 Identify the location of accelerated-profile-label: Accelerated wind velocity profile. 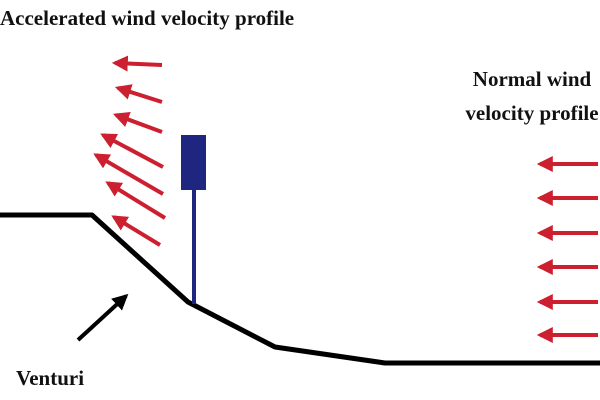
(147, 18).